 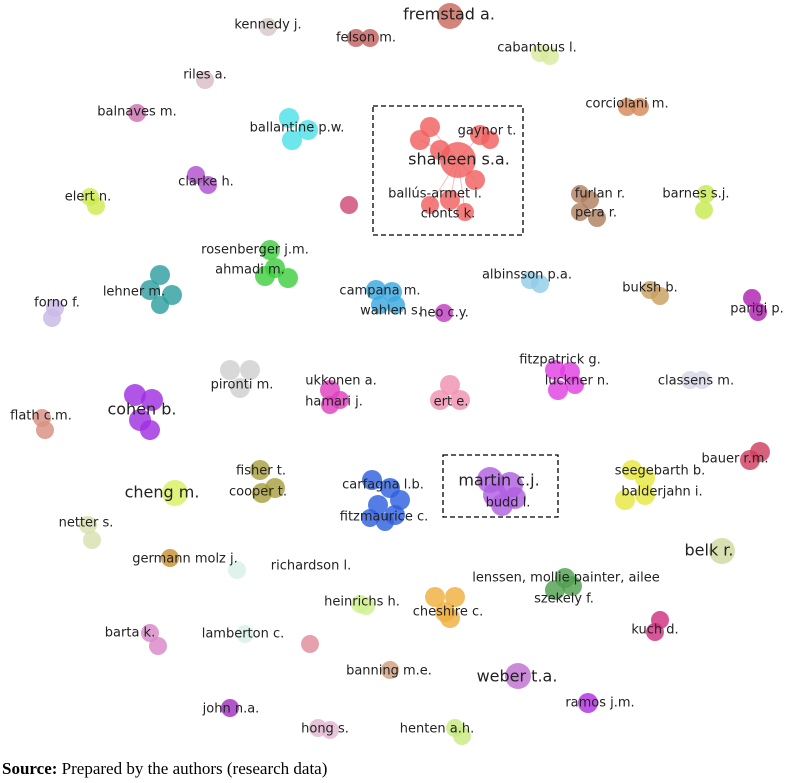 What do you see at coordinates (255, 250) in the screenshot?
I see `node-label: rosenberger j.m.` at bounding box center [255, 250].